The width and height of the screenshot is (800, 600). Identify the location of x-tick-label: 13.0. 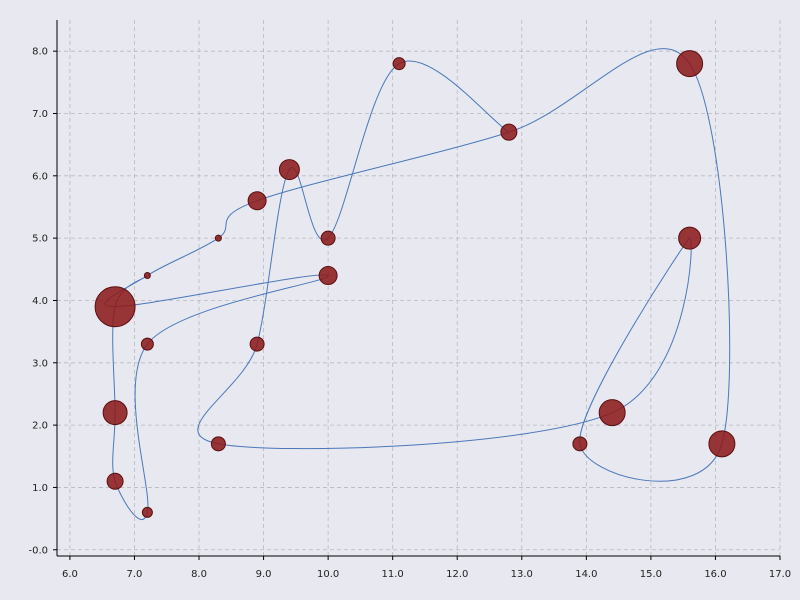
(522, 574).